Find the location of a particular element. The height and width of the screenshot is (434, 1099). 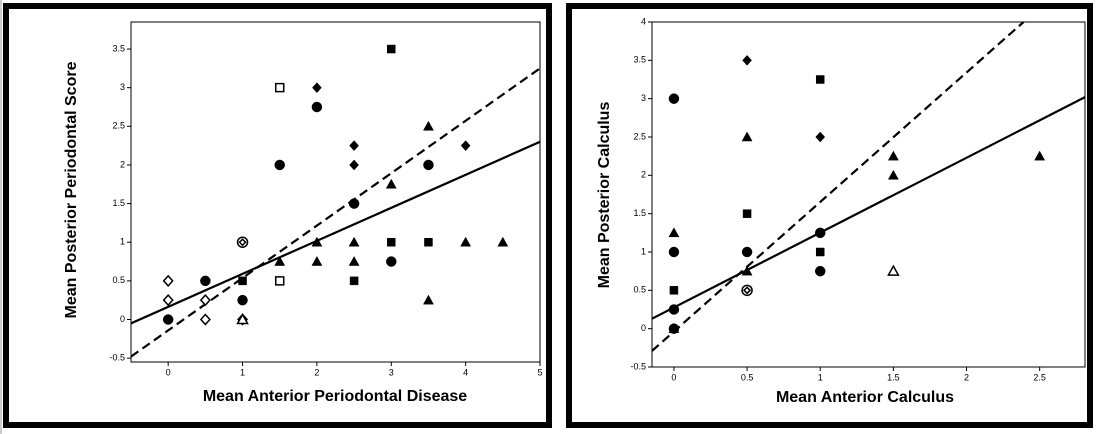

y-tick-label: 4 is located at coordinates (643, 21).